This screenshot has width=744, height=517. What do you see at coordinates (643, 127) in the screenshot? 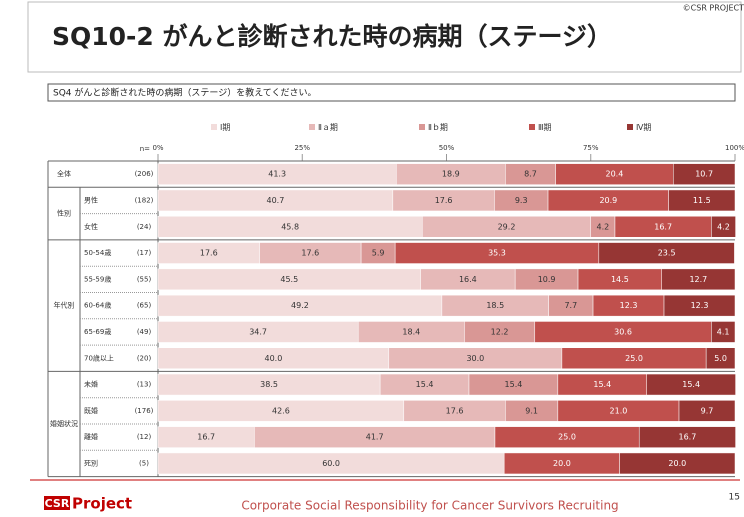
I see `legend-label: Ⅳ期` at bounding box center [643, 127].